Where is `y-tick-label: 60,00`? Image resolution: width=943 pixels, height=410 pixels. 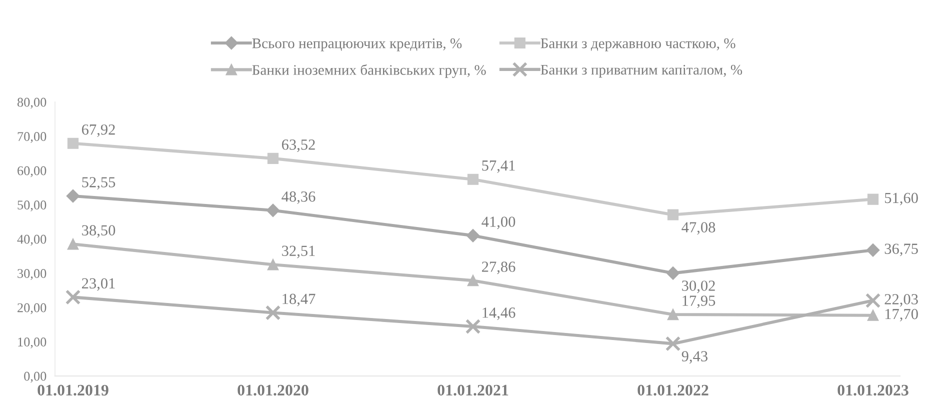 y-tick-label: 60,00 is located at coordinates (32, 172).